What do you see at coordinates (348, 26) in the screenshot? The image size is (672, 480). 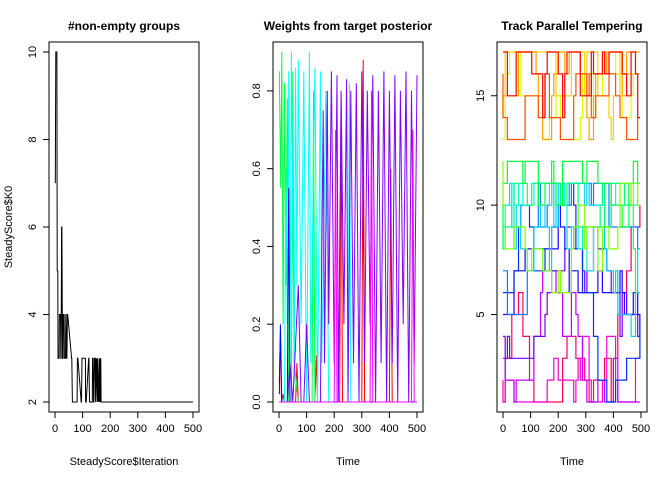 I see `chart-title: Weights from target posterior` at bounding box center [348, 26].